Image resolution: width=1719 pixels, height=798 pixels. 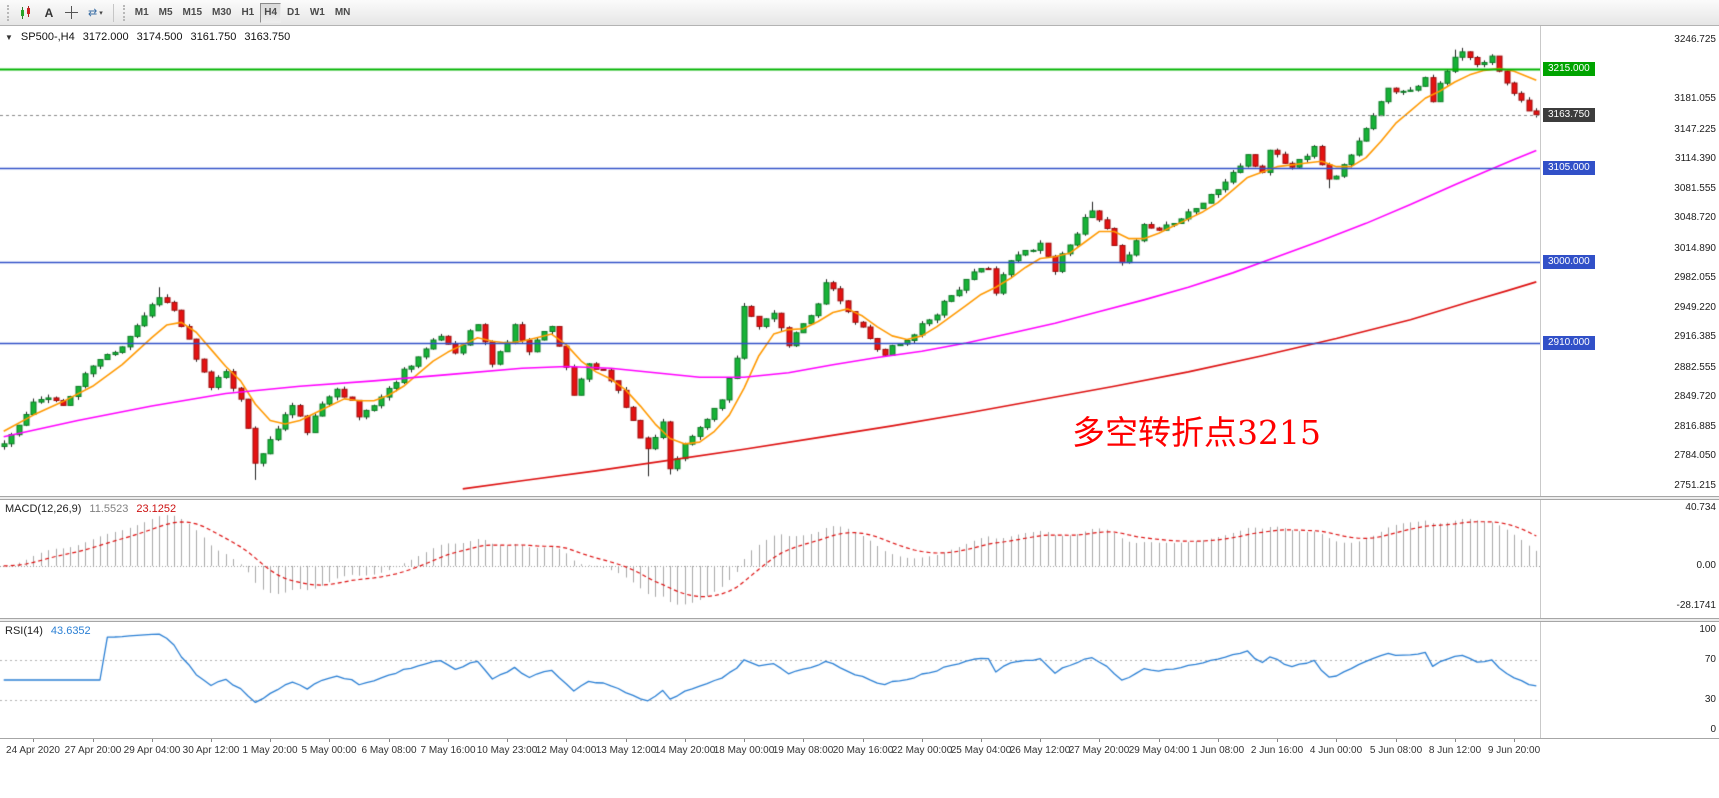 What do you see at coordinates (317, 12) in the screenshot?
I see `timeframe-button-W1: W1` at bounding box center [317, 12].